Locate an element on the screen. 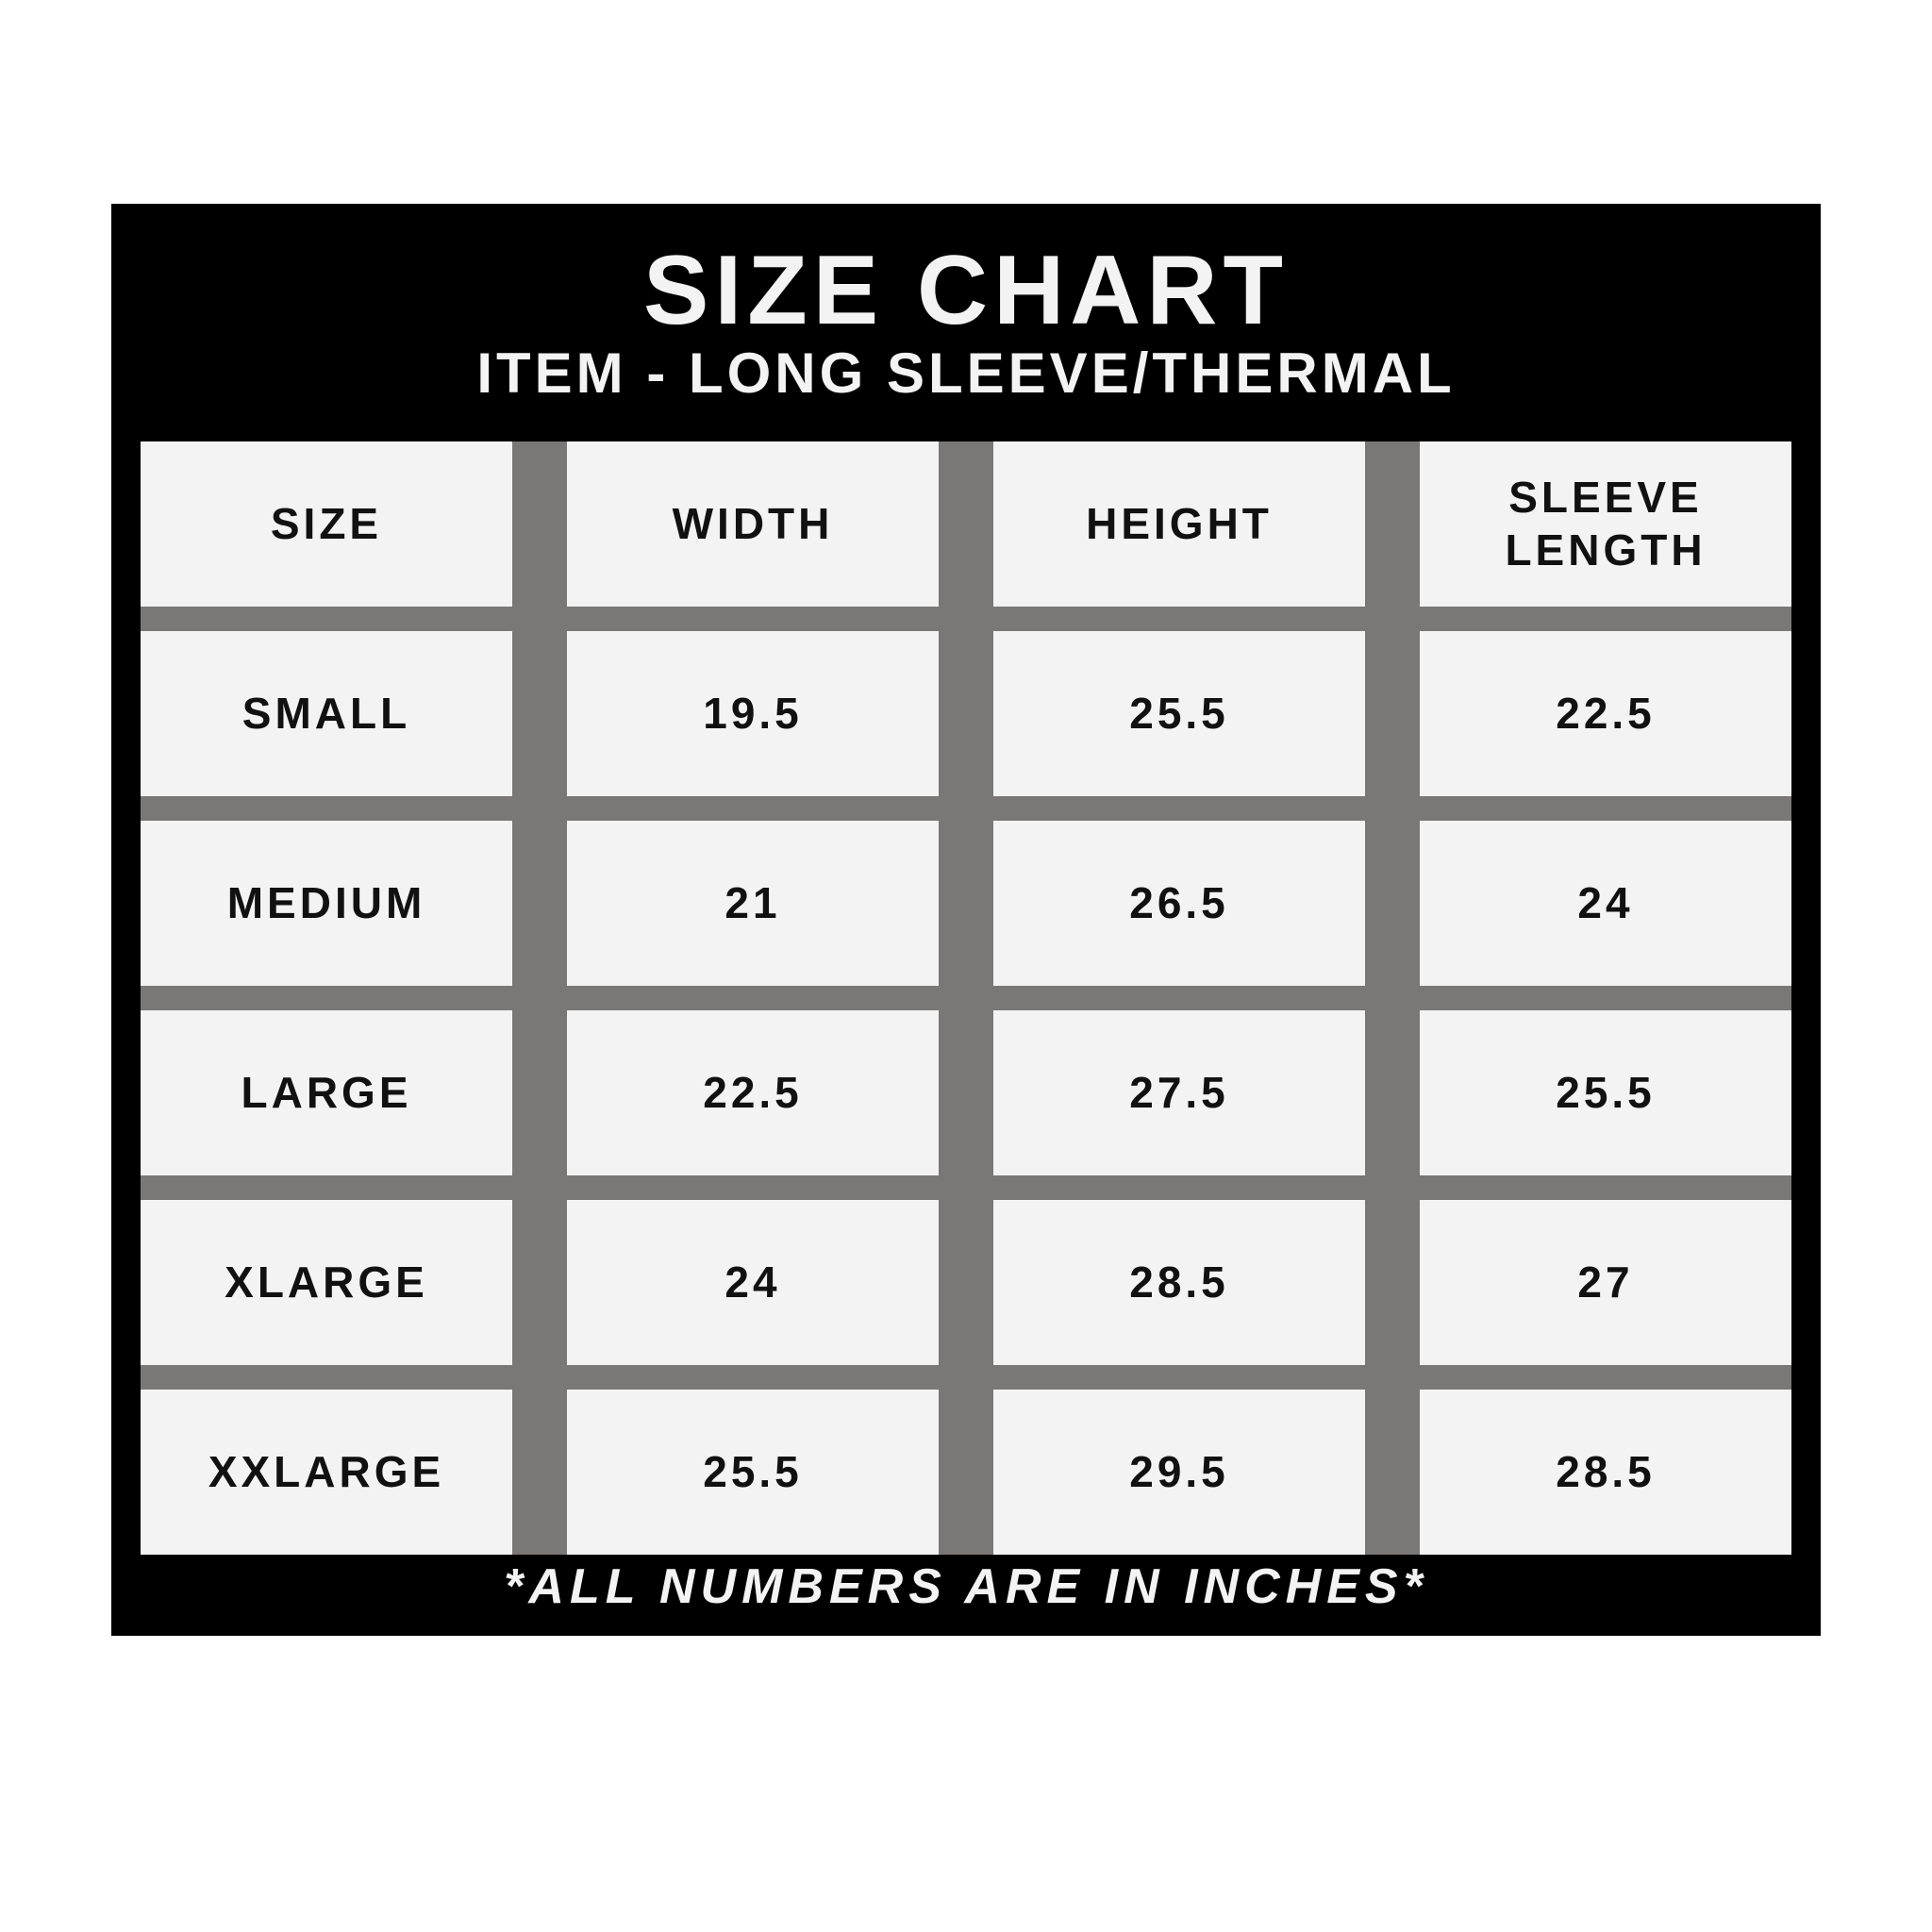 The width and height of the screenshot is (1932, 1932). size-label-cell: XXLARGE is located at coordinates (326, 1473).